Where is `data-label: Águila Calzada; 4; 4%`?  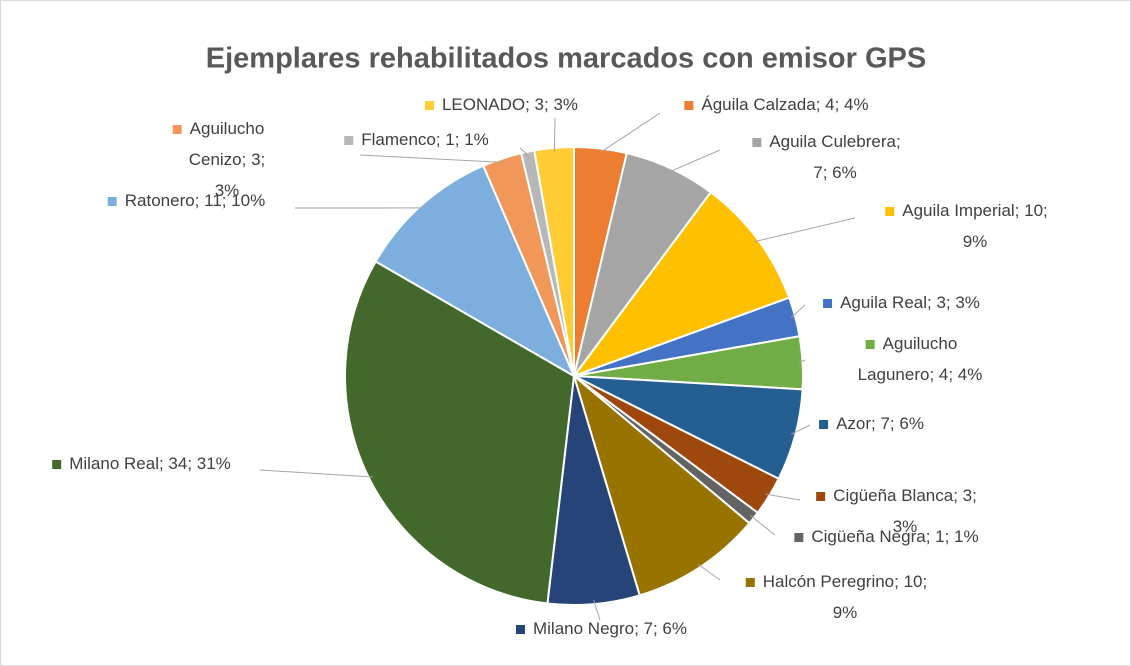
data-label: Águila Calzada; 4; 4% is located at coordinates (784, 104).